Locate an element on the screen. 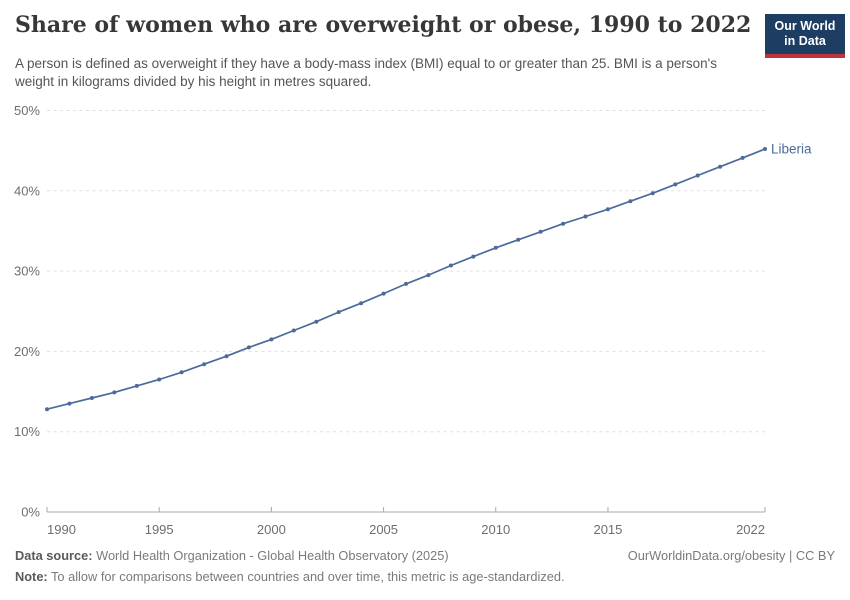 The image size is (850, 600). x-tick-label: 2005 is located at coordinates (383, 529).